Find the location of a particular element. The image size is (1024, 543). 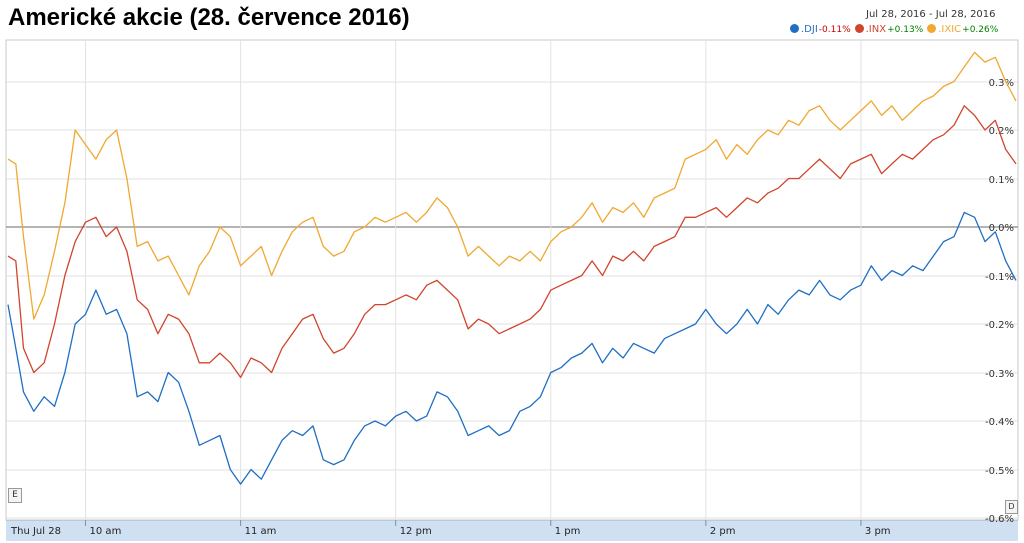

legend-item: .INX+0.13% is located at coordinates (889, 29).